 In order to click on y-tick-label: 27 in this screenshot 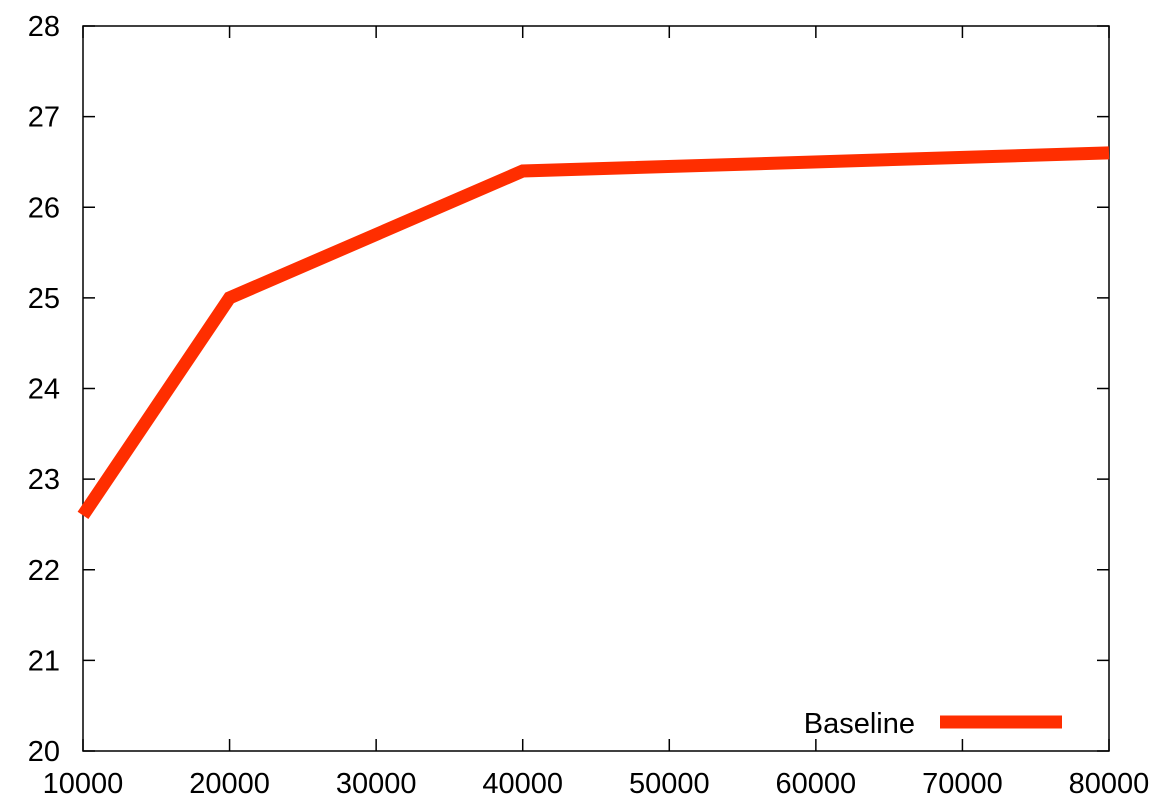, I will do `click(44, 118)`.